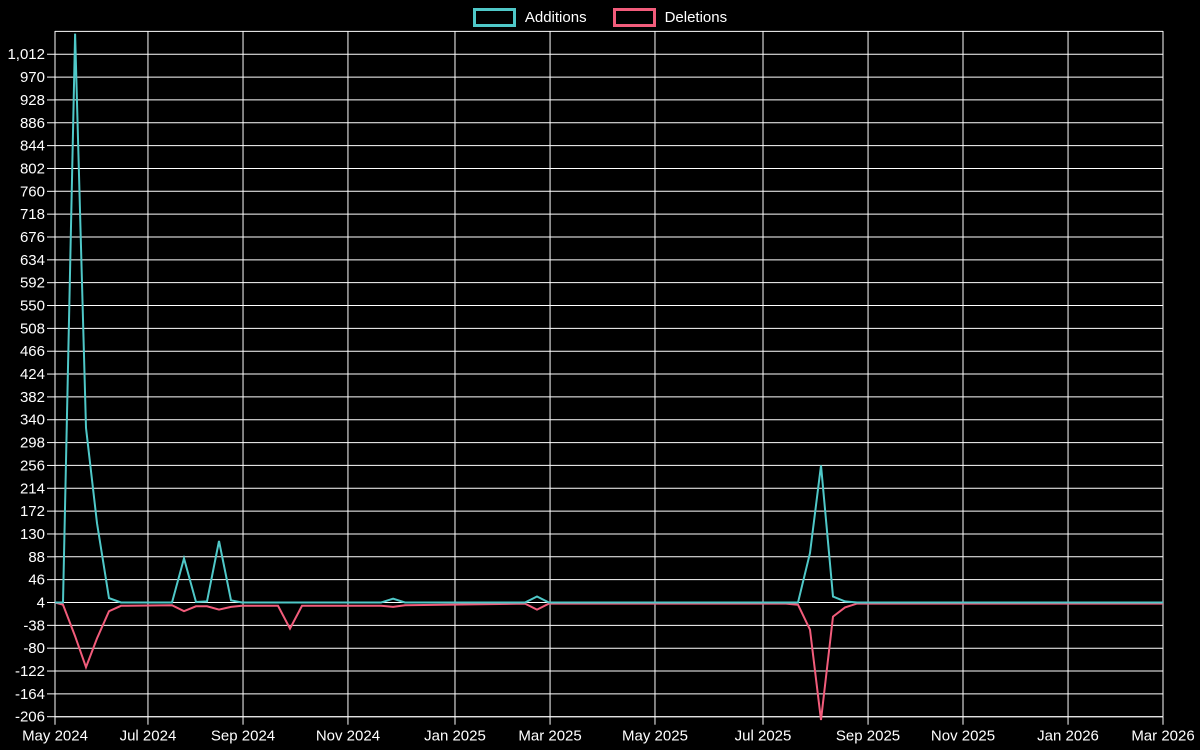 The height and width of the screenshot is (750, 1200). What do you see at coordinates (36, 557) in the screenshot?
I see `y-tick-label: 88` at bounding box center [36, 557].